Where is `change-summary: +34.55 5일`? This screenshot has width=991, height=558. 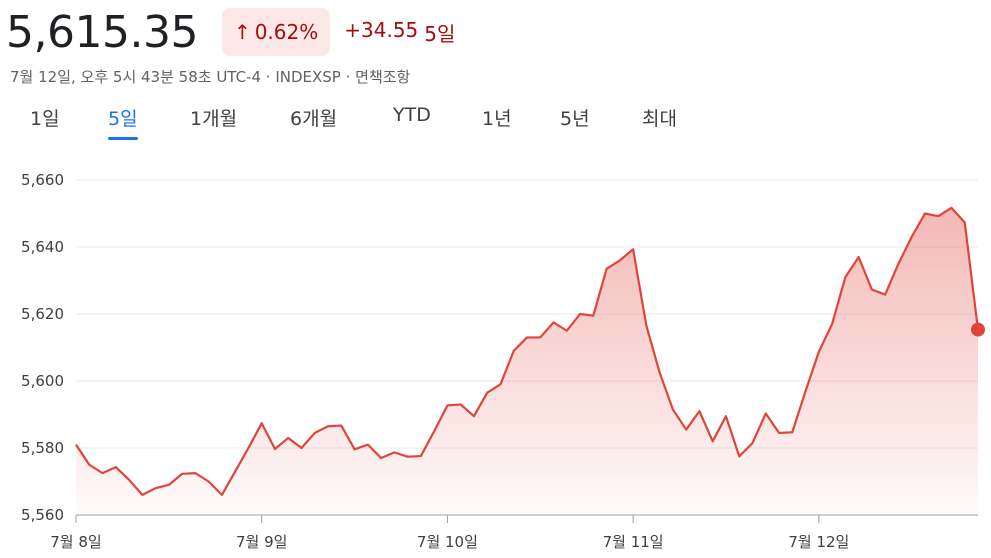 change-summary: +34.55 5일 is located at coordinates (399, 32).